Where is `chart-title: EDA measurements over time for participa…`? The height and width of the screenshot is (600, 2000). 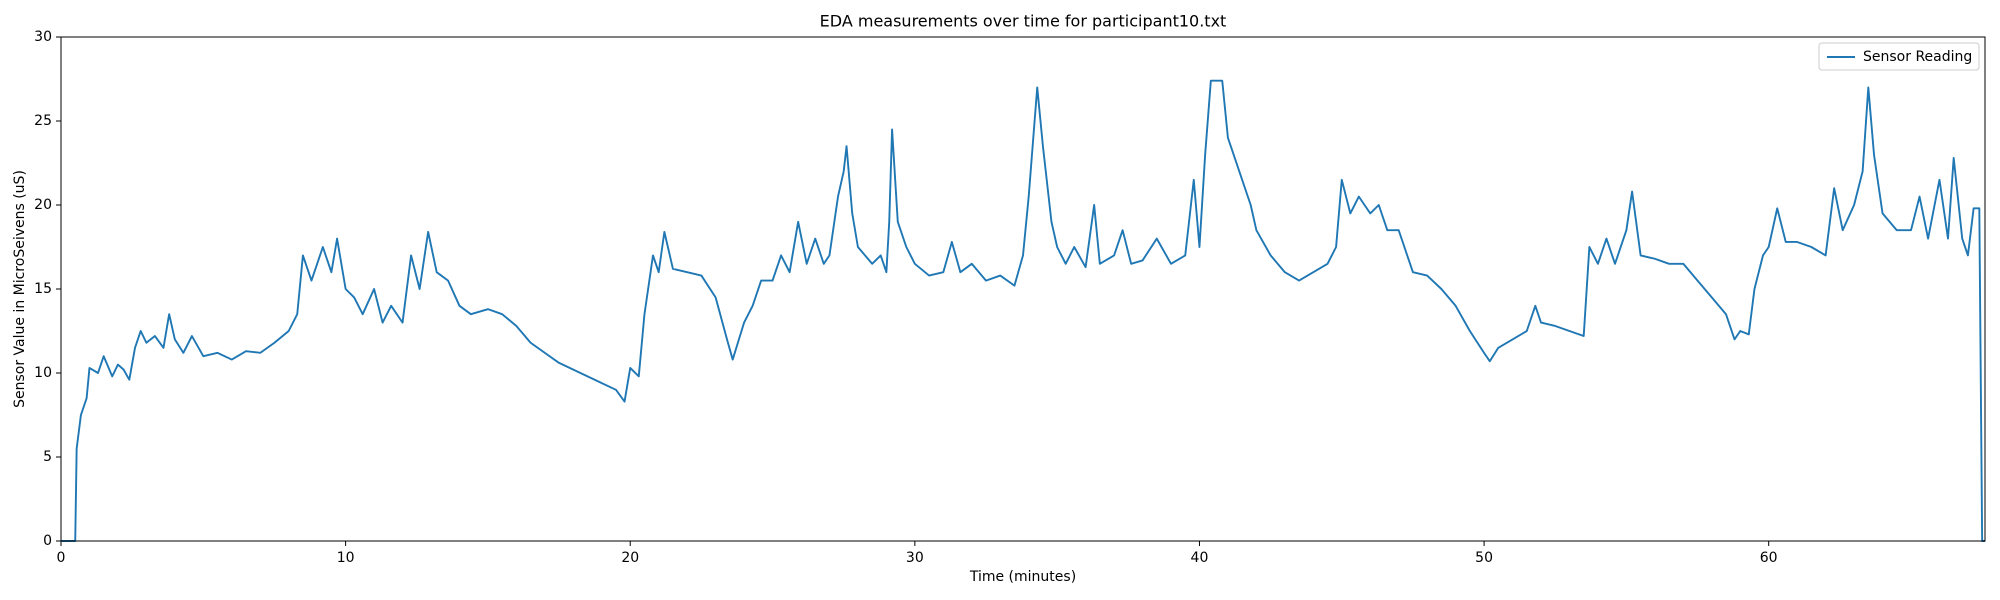
chart-title: EDA measurements over time for participa… is located at coordinates (1023, 21).